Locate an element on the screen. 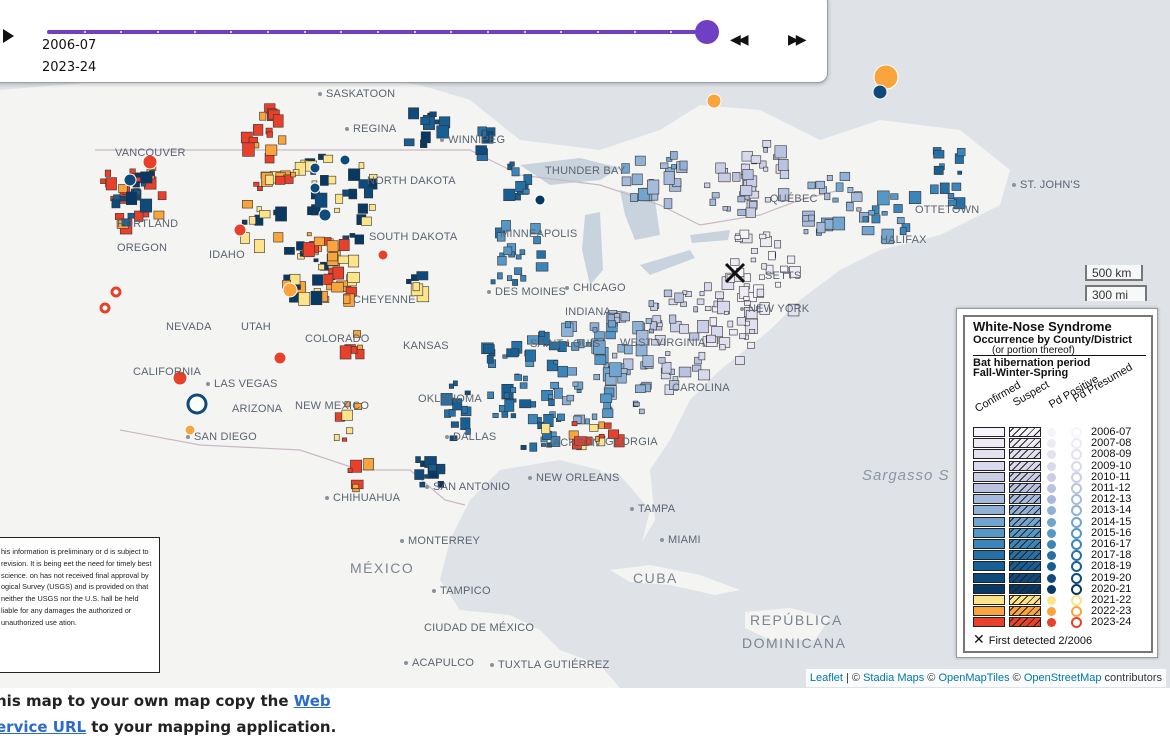  legend-title: White-Nose Syndrome is located at coordinates (1042, 326).